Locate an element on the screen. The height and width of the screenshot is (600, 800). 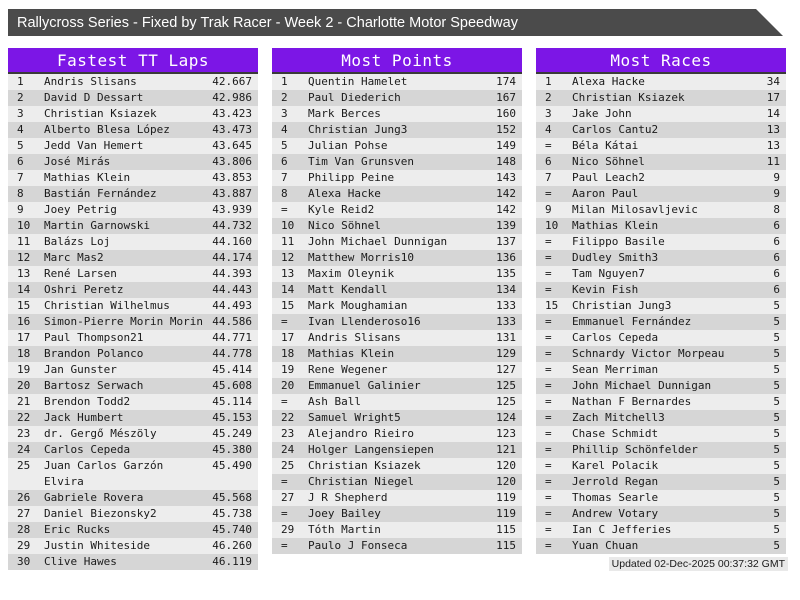
value-cell: 13 is located at coordinates (773, 129).